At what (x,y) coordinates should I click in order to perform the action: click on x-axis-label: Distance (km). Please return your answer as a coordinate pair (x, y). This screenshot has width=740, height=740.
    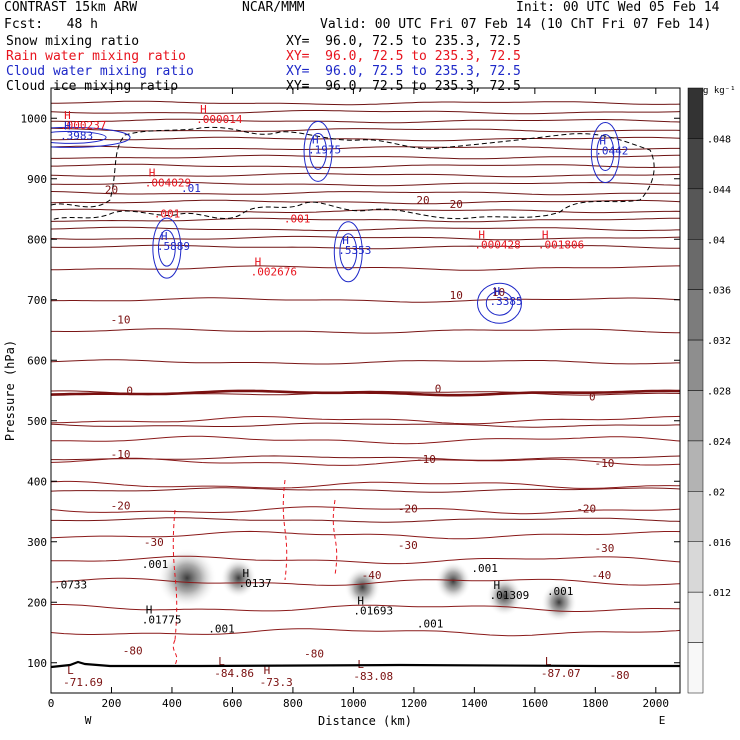
    Looking at the image, I should click on (365, 721).